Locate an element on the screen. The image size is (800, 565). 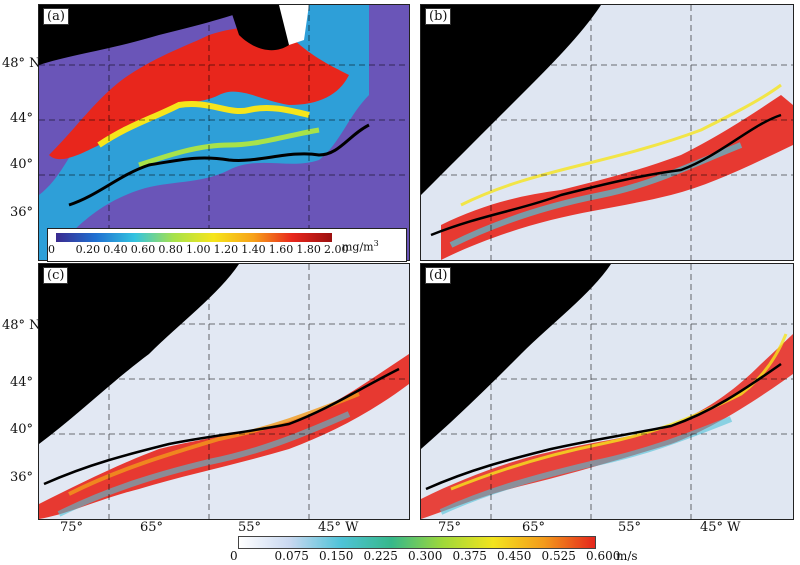
speed-tick-label: 0 is located at coordinates (234, 556).